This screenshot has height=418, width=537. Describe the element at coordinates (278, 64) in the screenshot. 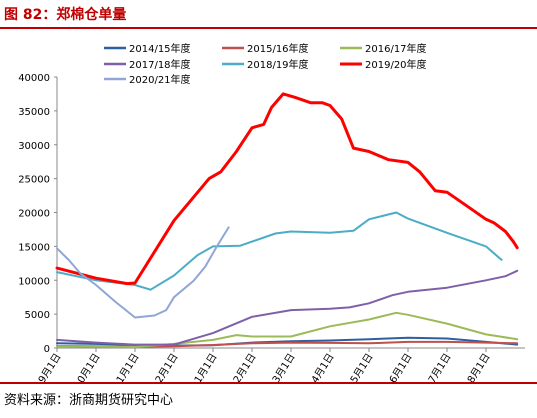

I see `legend-label: 2018/19年度` at that location.